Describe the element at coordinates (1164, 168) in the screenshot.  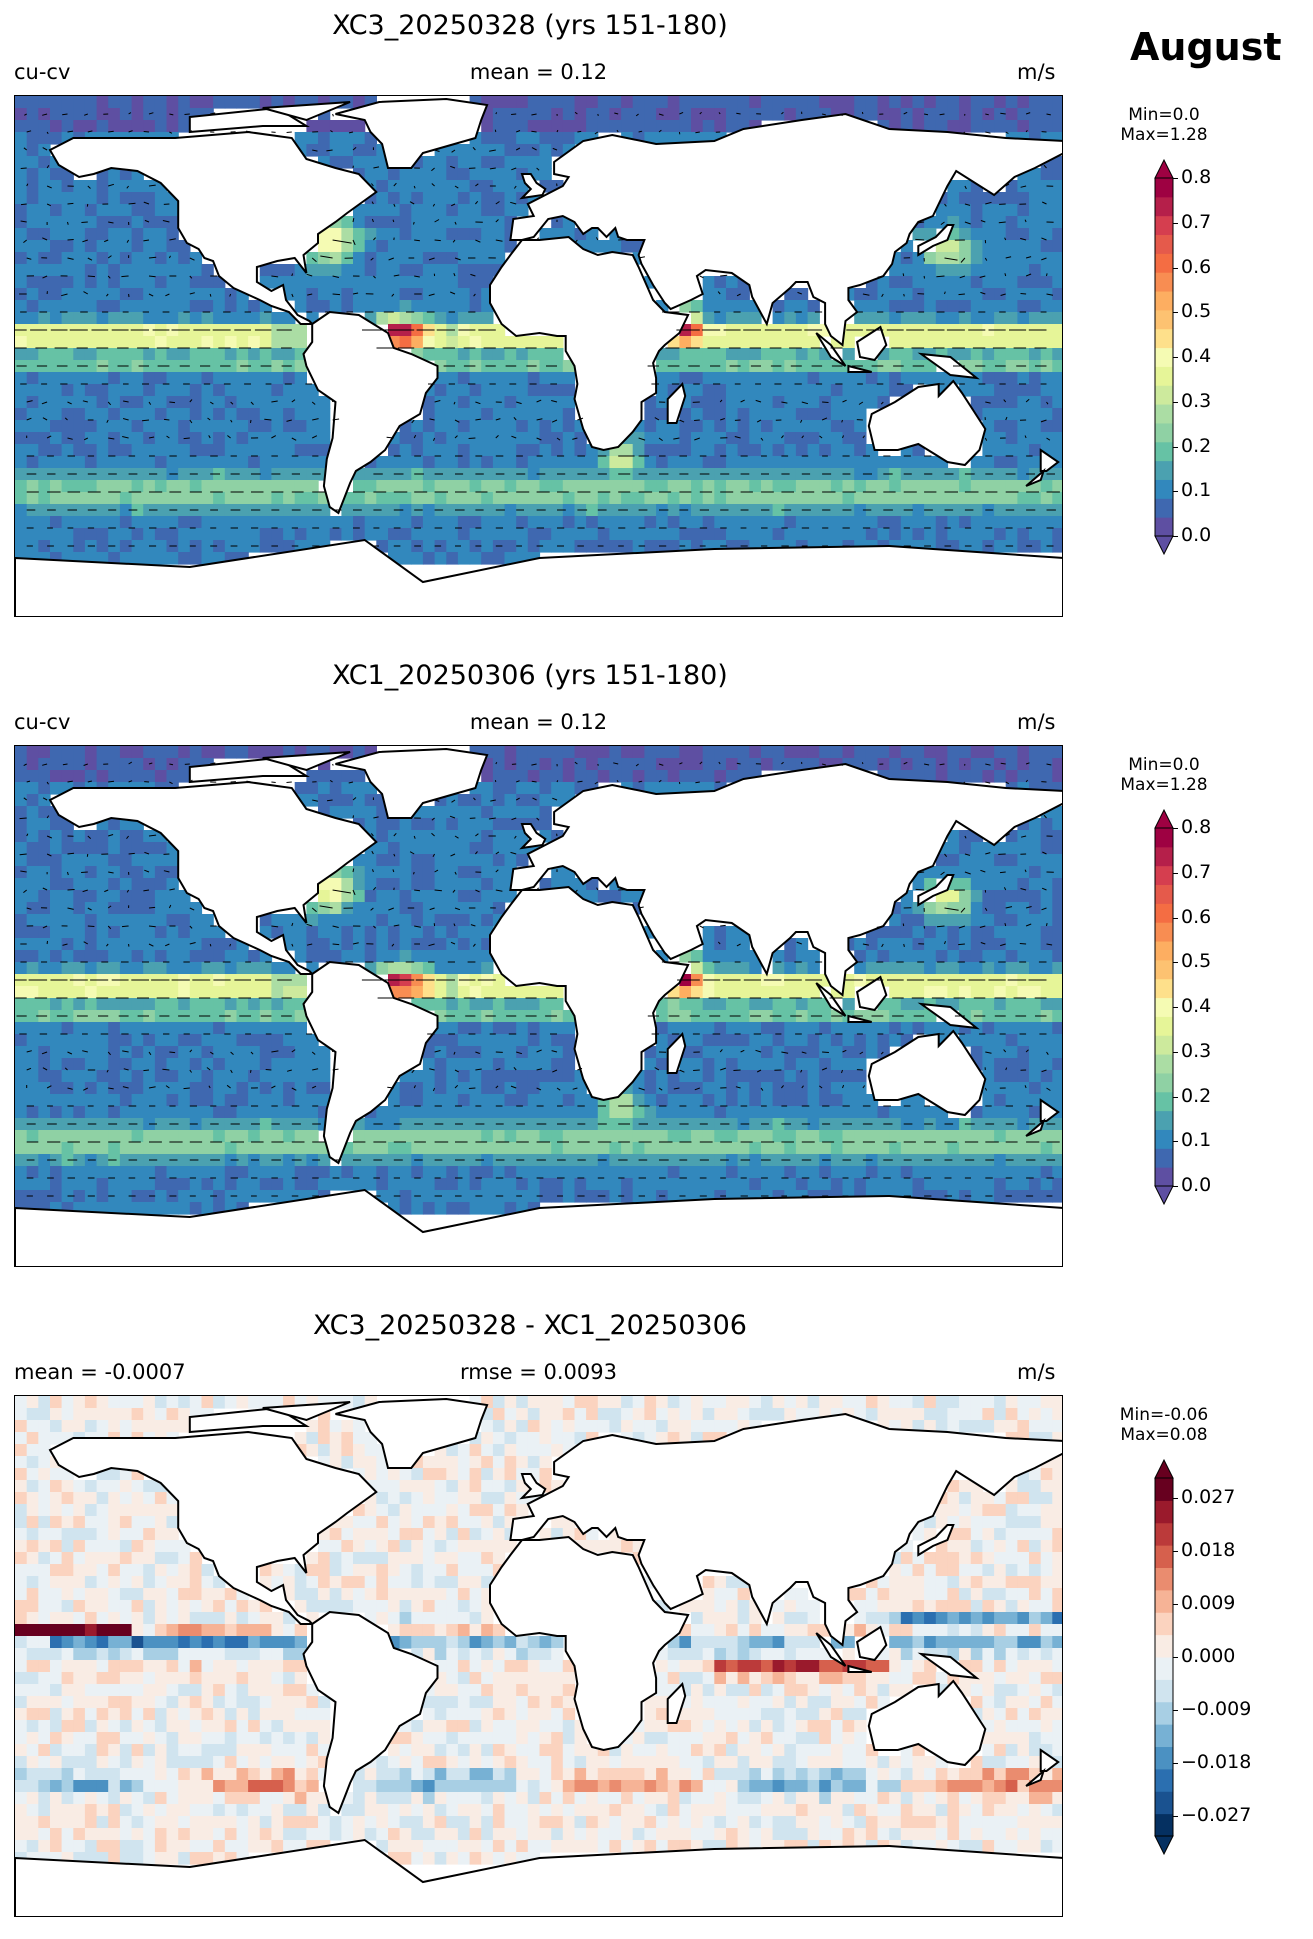
I see `colorbar-extend-max` at that location.